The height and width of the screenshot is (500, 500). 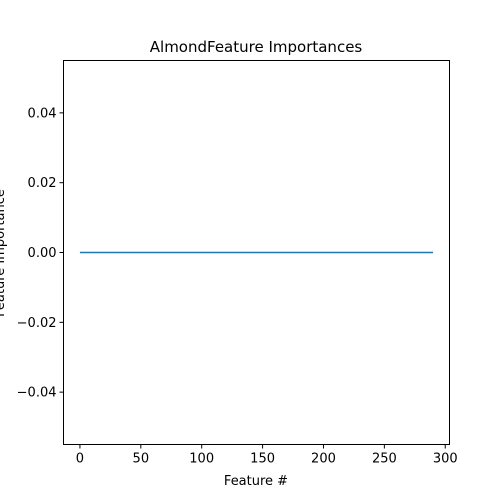 What do you see at coordinates (201, 459) in the screenshot?
I see `x-tick-label: 100` at bounding box center [201, 459].